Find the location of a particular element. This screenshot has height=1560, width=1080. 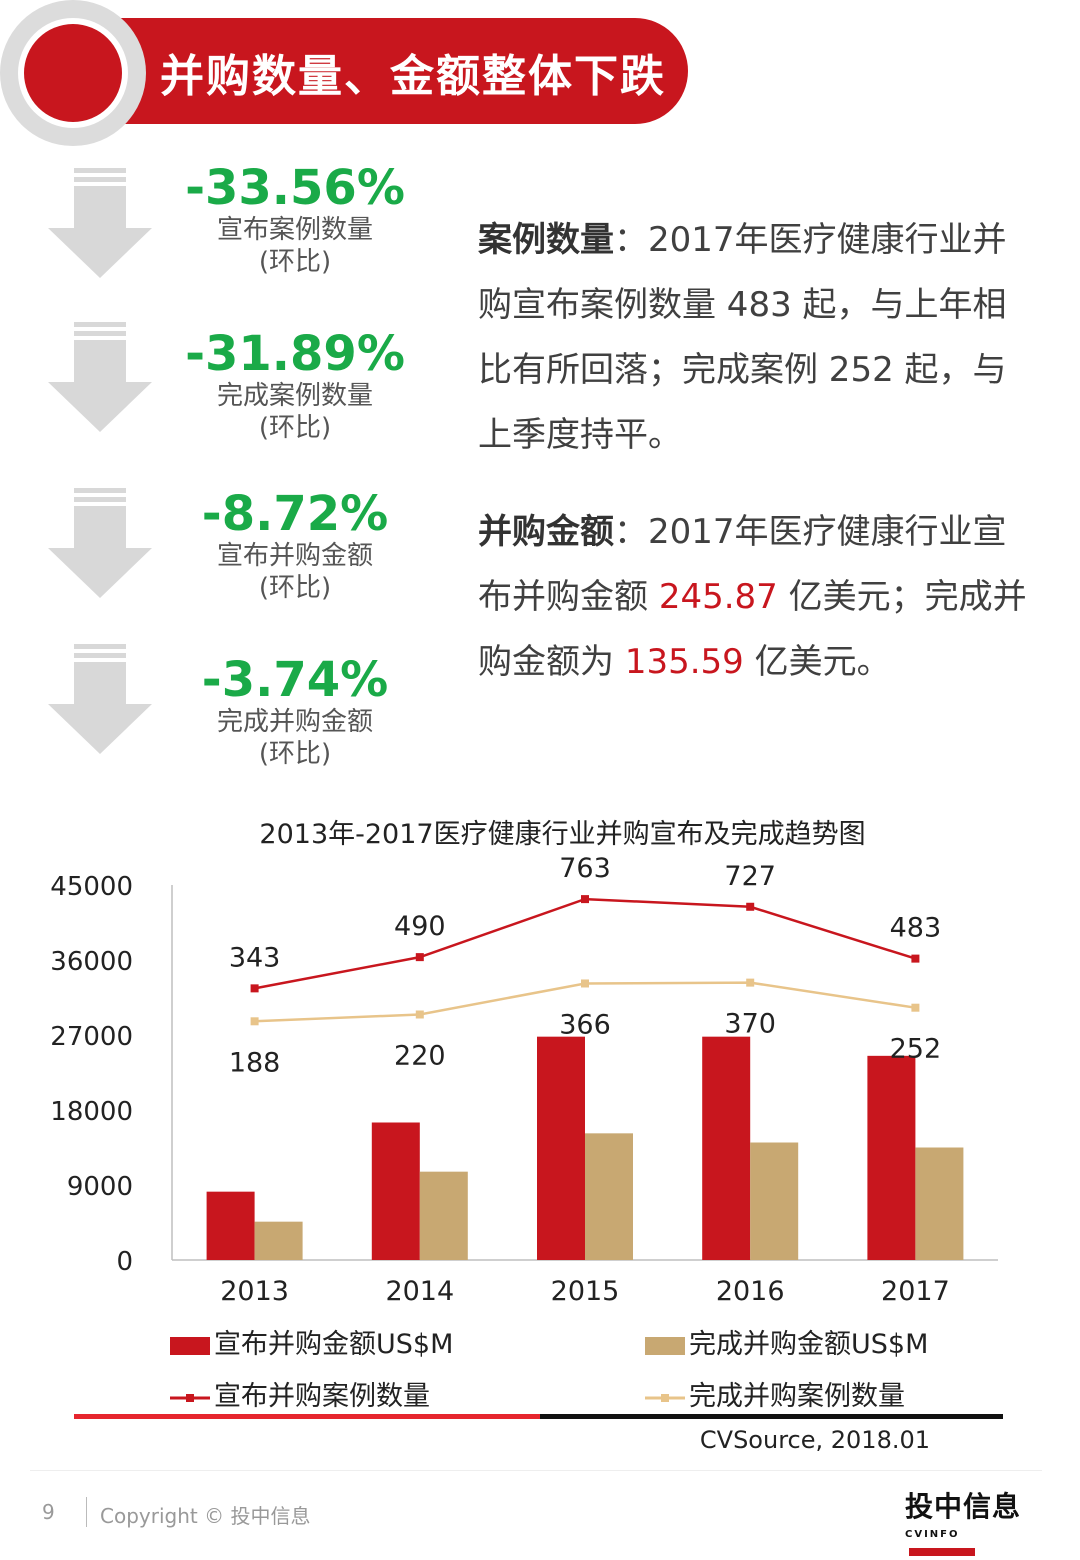

stat-percent: -8.72% is located at coordinates (295, 514).